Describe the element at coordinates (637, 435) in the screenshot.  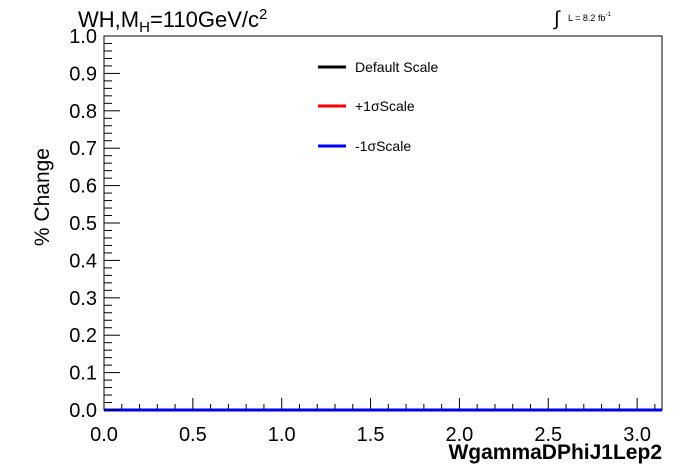
I see `x-tick-label: 3.0` at that location.